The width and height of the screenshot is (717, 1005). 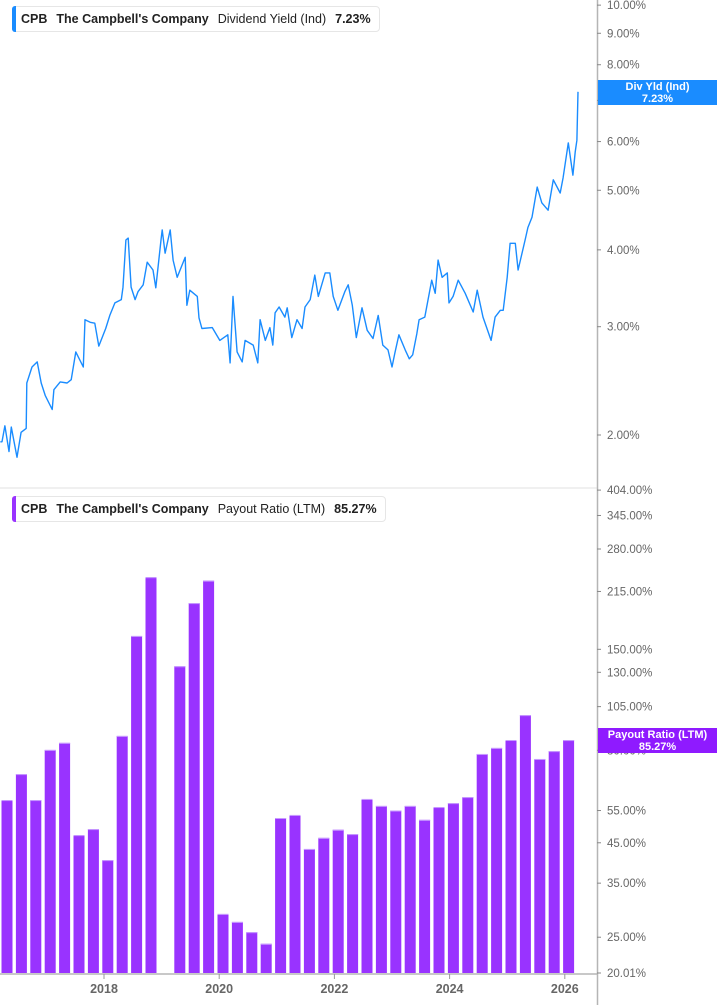 What do you see at coordinates (565, 989) in the screenshot?
I see `x-tick-label: 2026` at bounding box center [565, 989].